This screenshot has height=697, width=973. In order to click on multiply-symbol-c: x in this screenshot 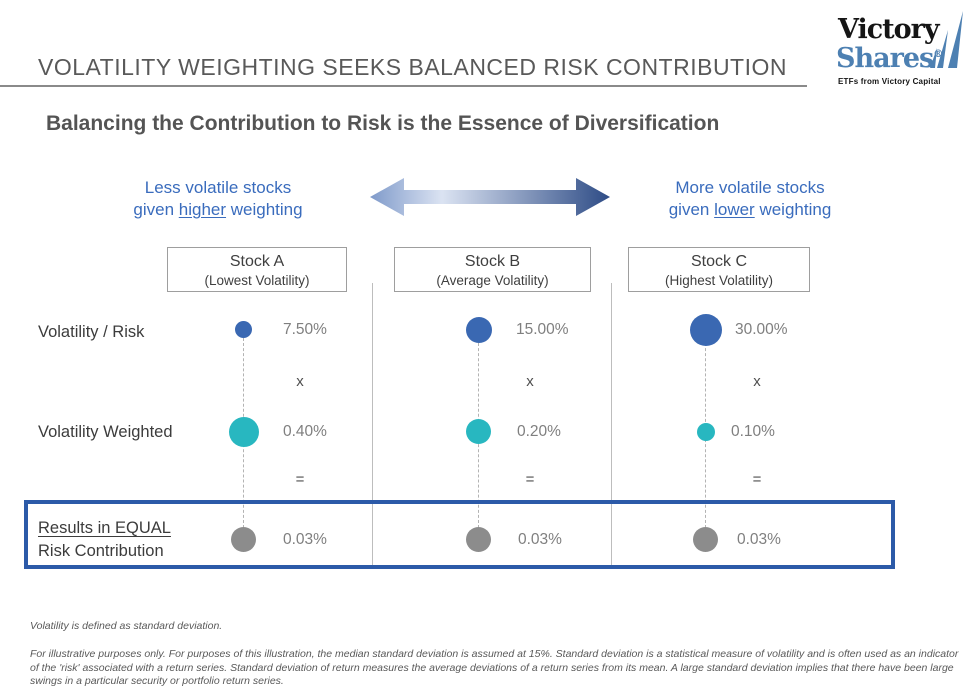, I will do `click(757, 381)`.